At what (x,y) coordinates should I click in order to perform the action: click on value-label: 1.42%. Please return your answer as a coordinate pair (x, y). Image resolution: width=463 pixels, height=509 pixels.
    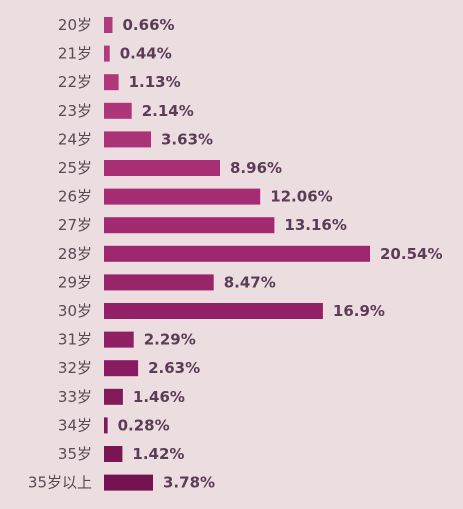
    Looking at the image, I should click on (158, 454).